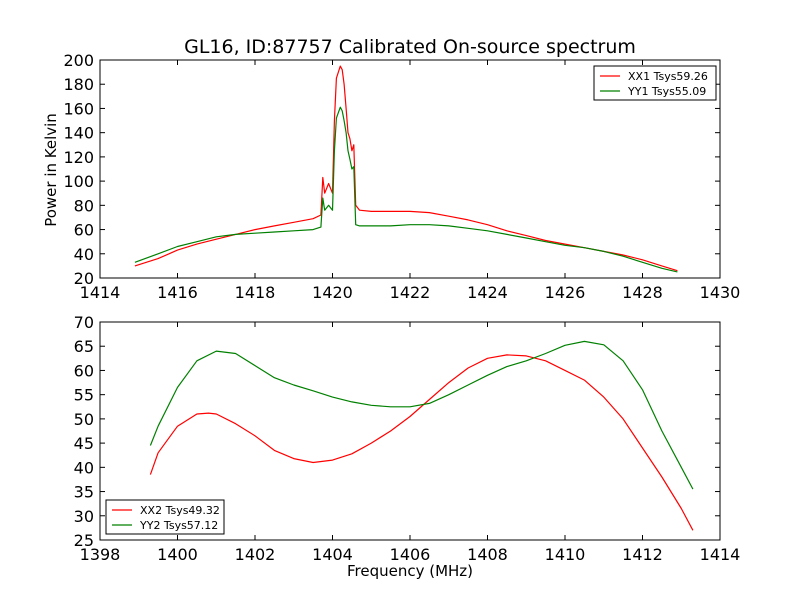 This screenshot has height=600, width=800. What do you see at coordinates (84, 540) in the screenshot?
I see `bottom-y-tick-label: 25` at bounding box center [84, 540].